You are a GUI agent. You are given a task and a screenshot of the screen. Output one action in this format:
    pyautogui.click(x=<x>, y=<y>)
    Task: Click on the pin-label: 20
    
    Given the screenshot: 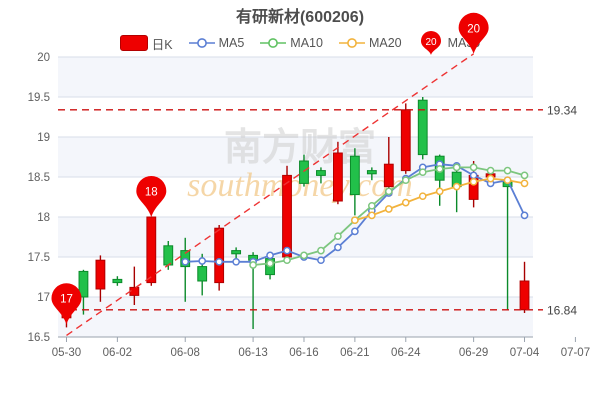 What is the action you would take?
    pyautogui.click(x=473, y=29)
    